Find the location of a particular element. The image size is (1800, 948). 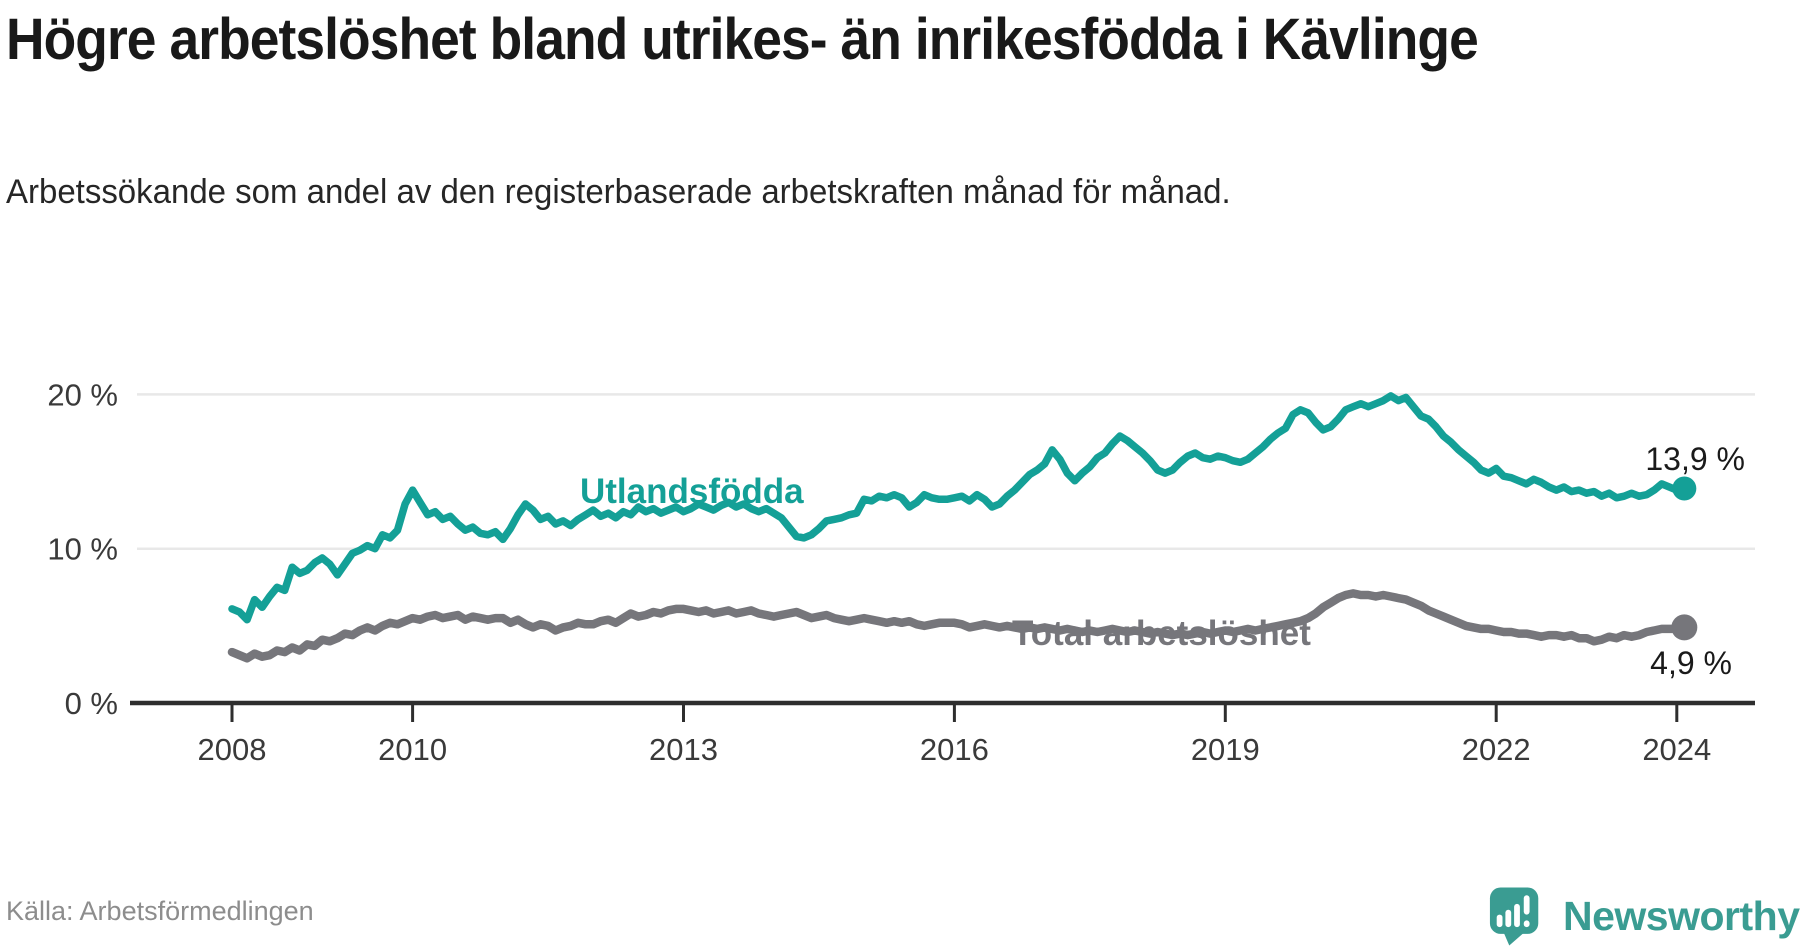

newsworthy-logo-text: Newsworthy is located at coordinates (1681, 915).